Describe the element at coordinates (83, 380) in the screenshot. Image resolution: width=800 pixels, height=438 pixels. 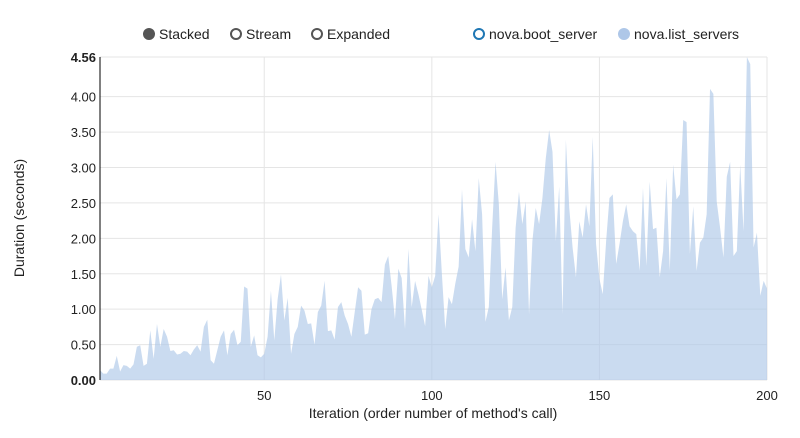
I see `y-tick-label: 0.00` at that location.